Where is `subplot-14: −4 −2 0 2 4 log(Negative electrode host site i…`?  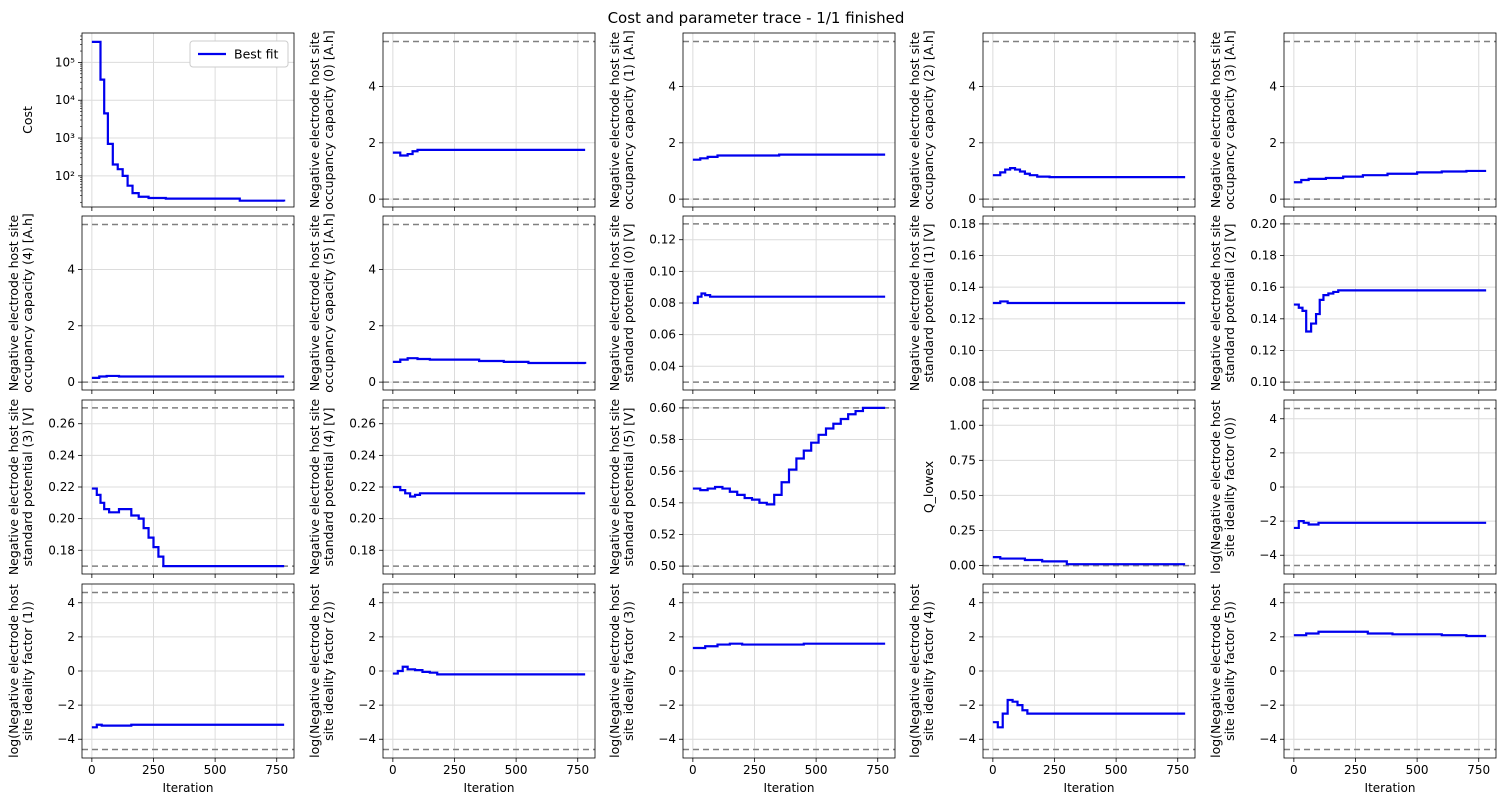
subplot-14: −4 −2 0 2 4 log(Negative electrode host site i… is located at coordinates (1352, 488).